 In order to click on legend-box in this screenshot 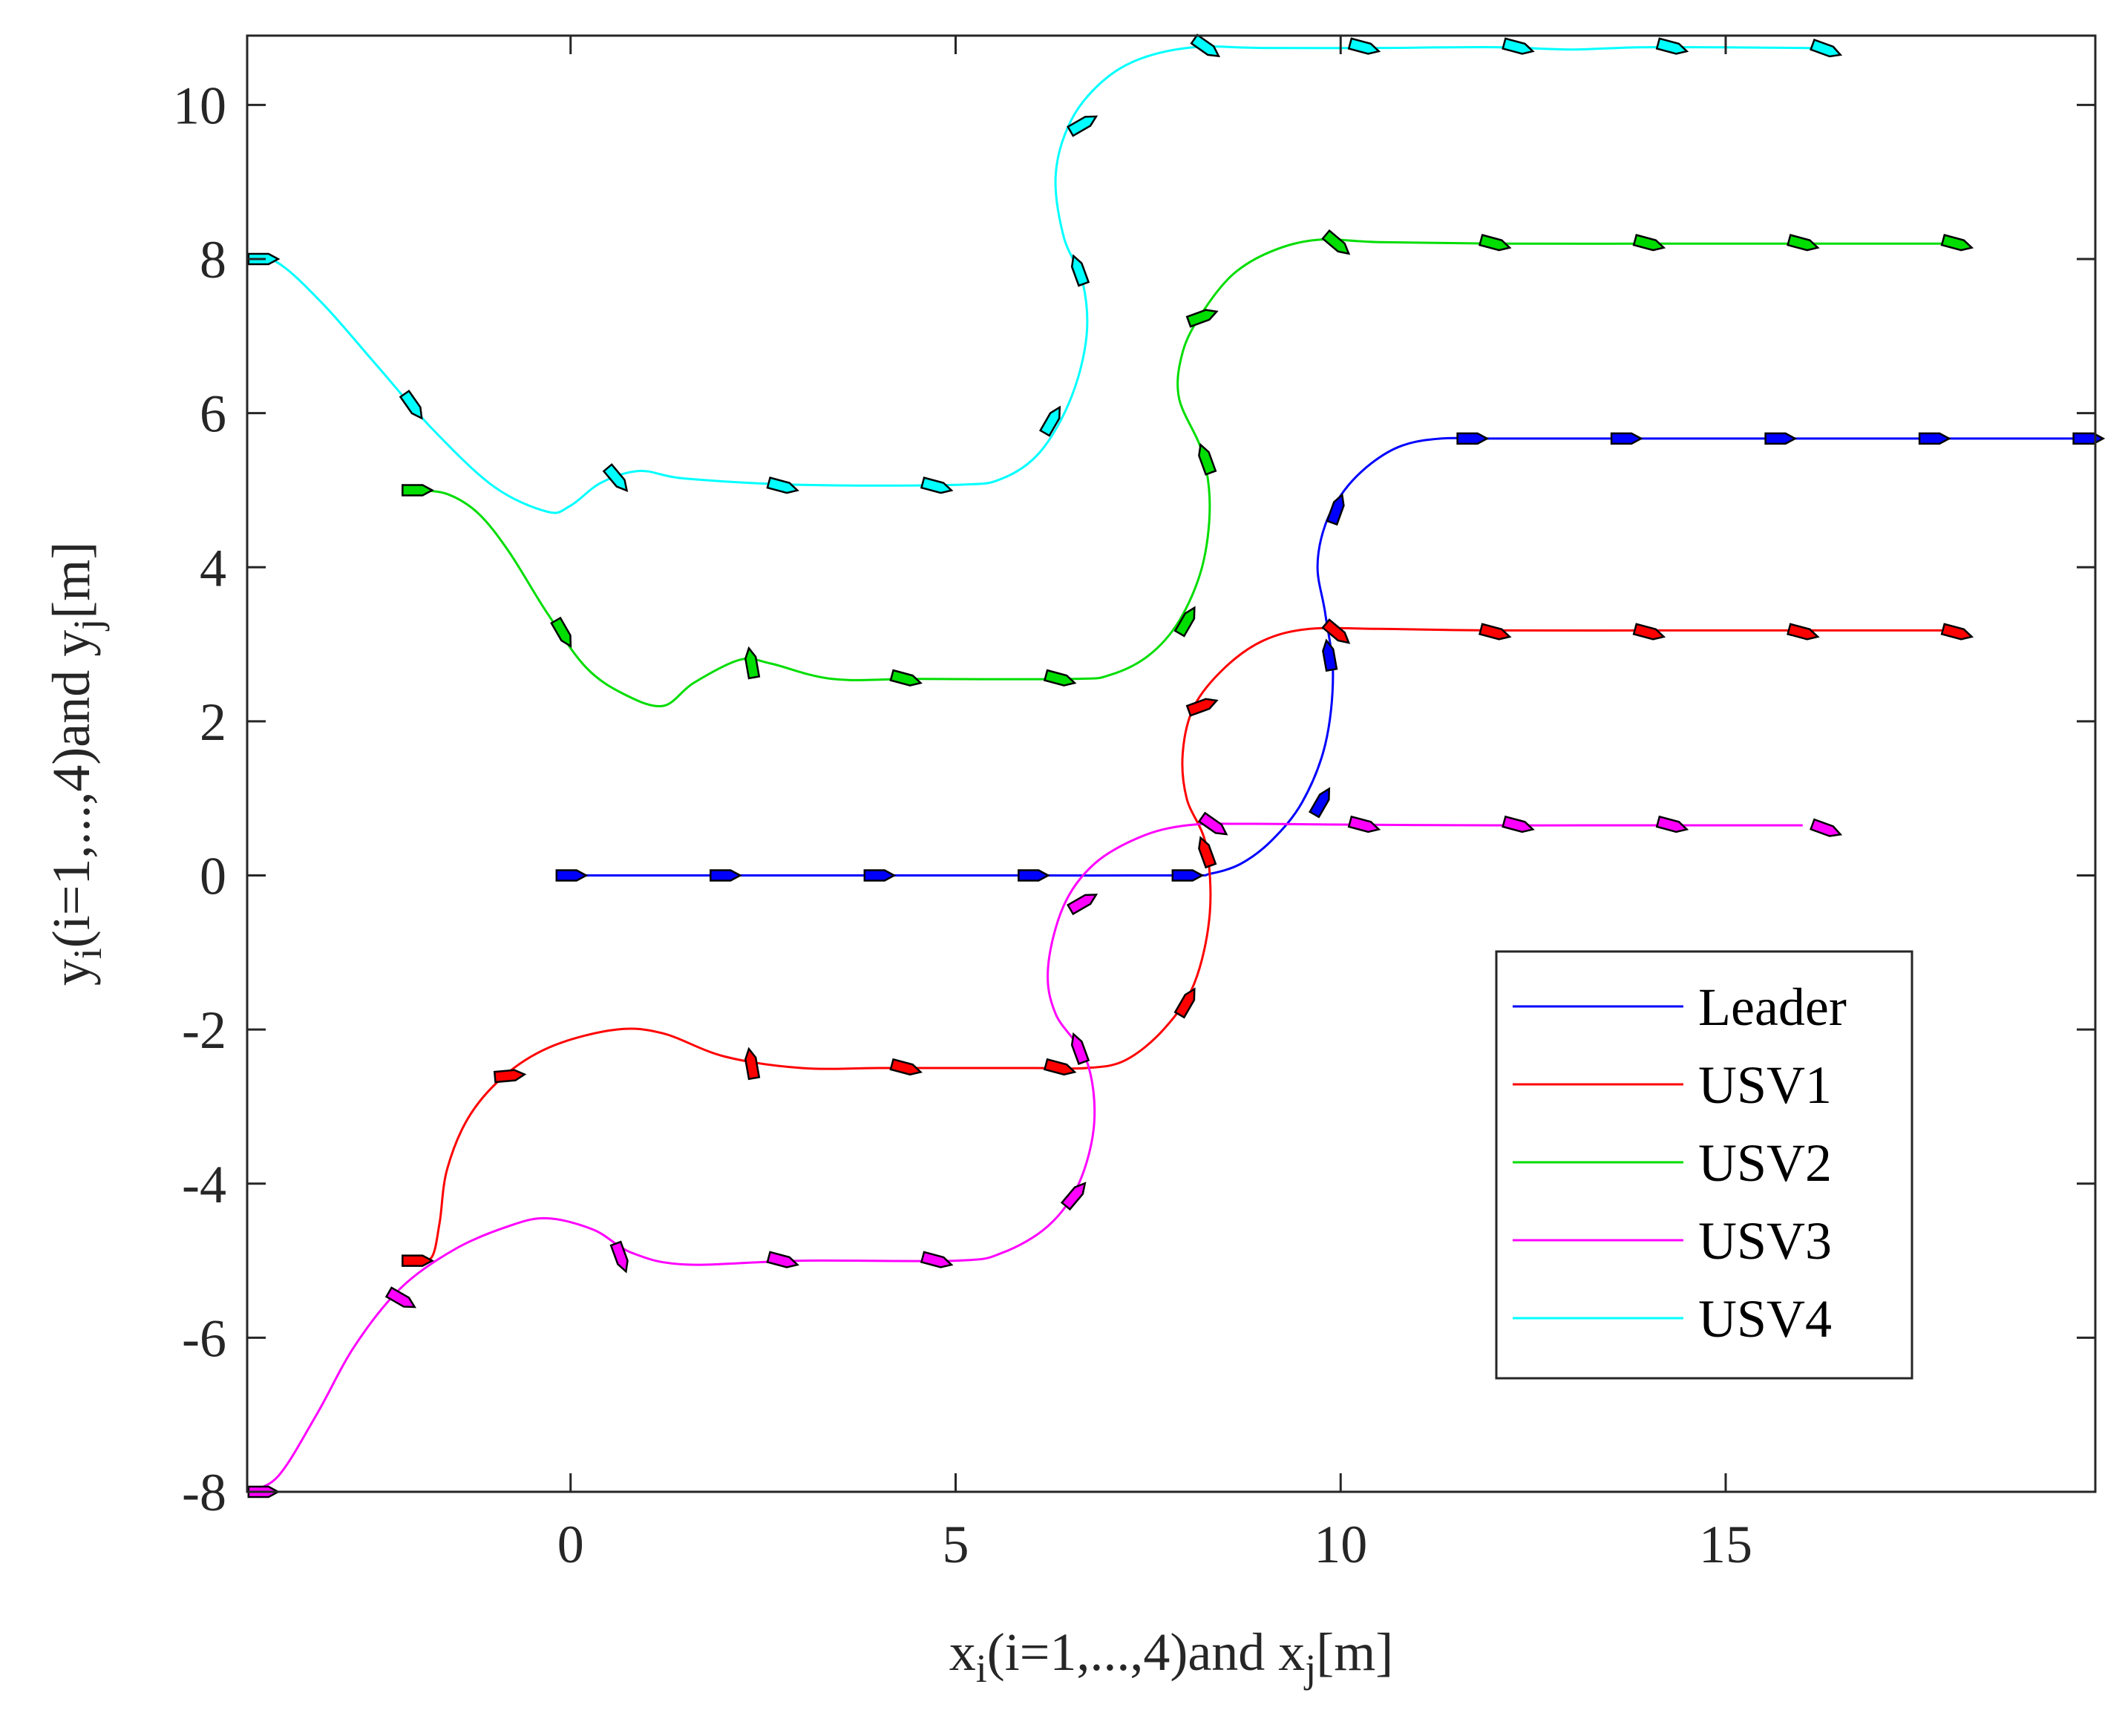, I will do `click(1704, 1165)`.